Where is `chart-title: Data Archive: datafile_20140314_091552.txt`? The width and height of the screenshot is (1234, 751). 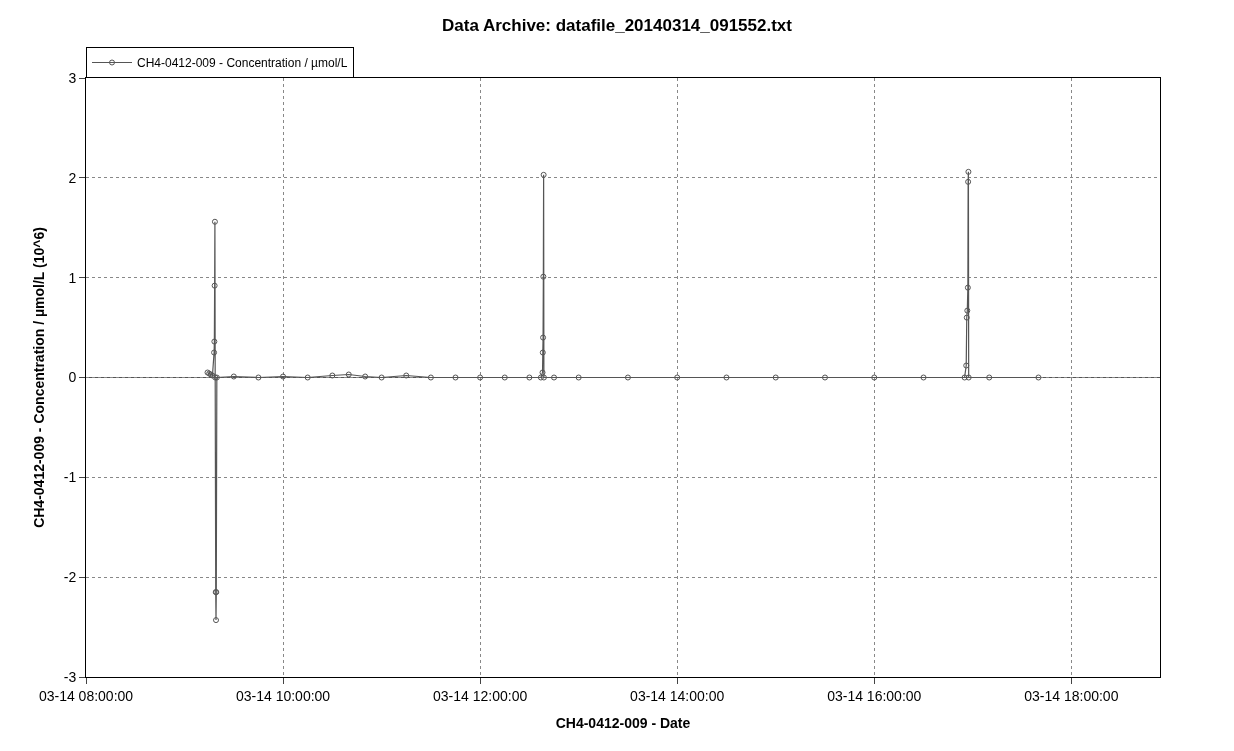 chart-title: Data Archive: datafile_20140314_091552.txt is located at coordinates (617, 25).